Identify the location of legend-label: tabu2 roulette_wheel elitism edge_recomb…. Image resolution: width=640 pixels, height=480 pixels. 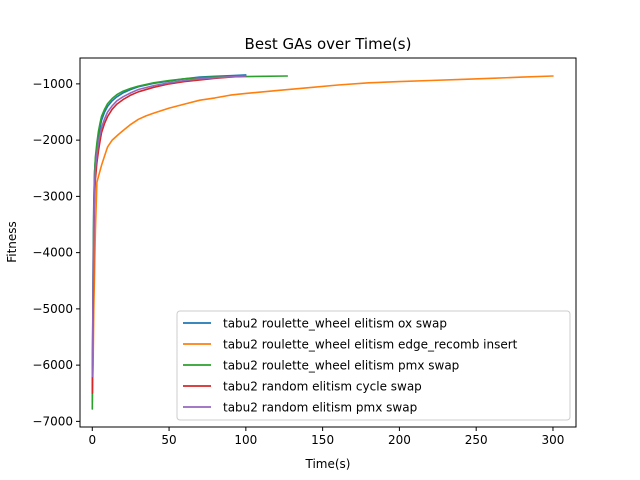
(370, 345).